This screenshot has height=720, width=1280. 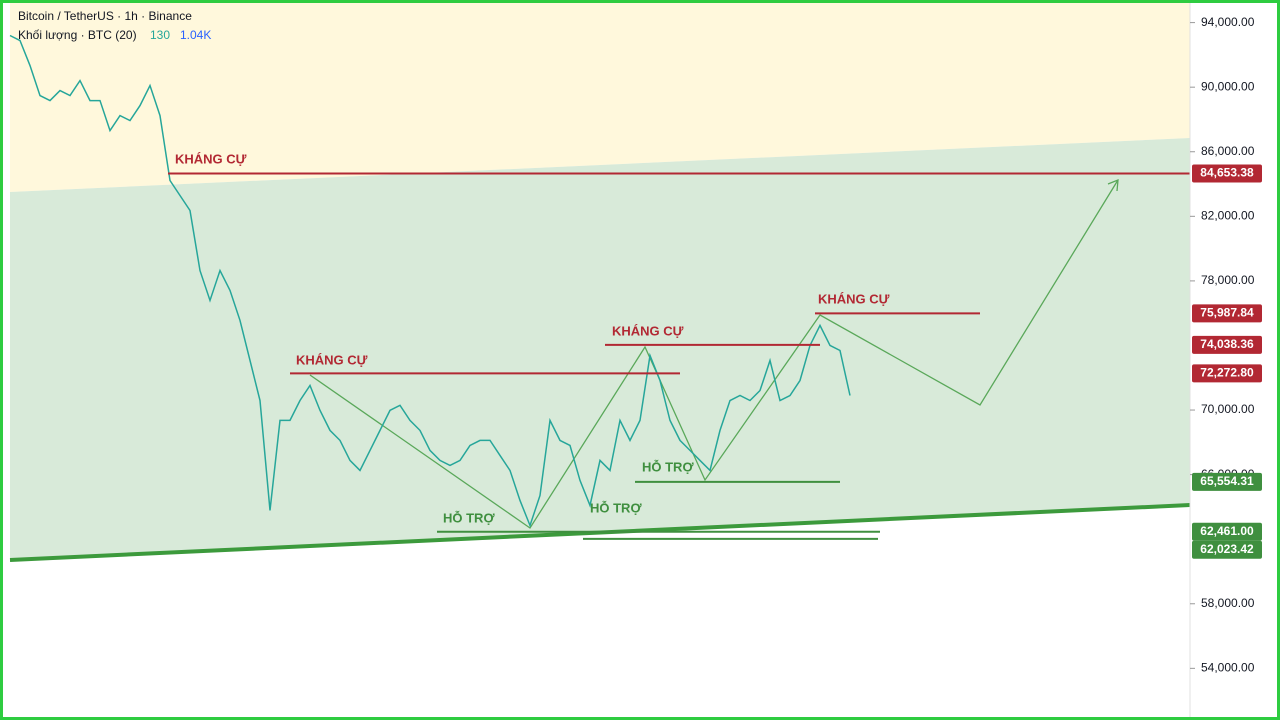 I want to click on price-tag-label: 74,038.36, so click(x=1227, y=344).